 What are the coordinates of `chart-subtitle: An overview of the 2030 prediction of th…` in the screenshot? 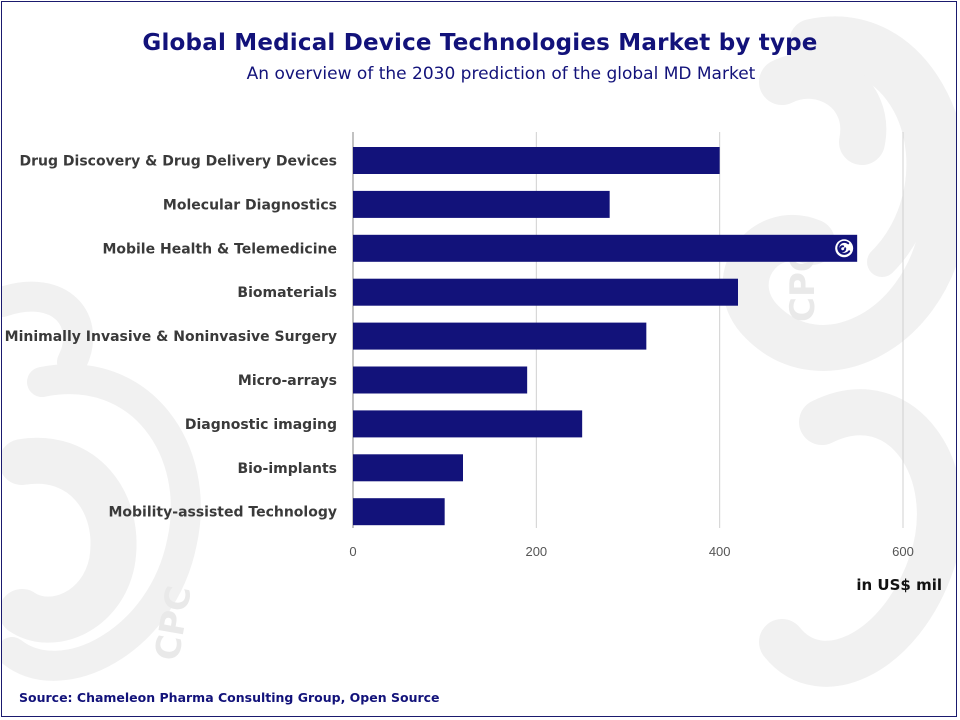 It's located at (501, 74).